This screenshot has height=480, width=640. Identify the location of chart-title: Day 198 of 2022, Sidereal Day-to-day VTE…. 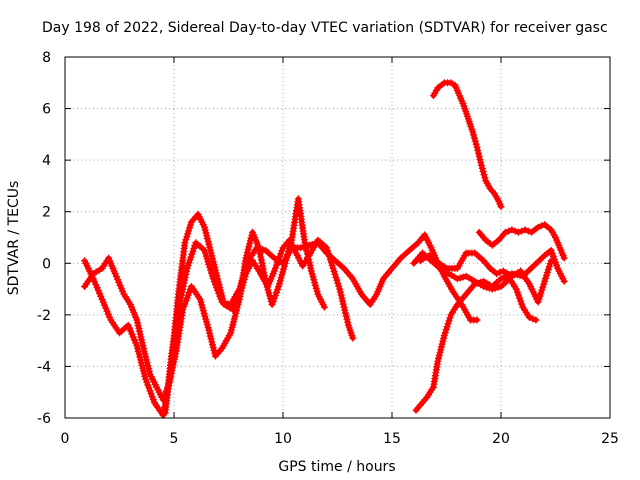
(325, 28).